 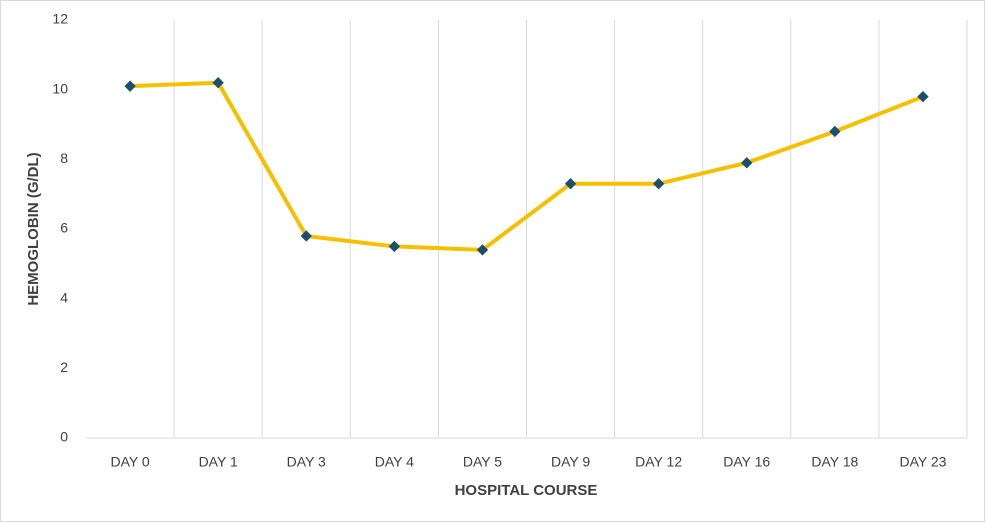 I want to click on y-tick-label: 10, so click(x=60, y=88).